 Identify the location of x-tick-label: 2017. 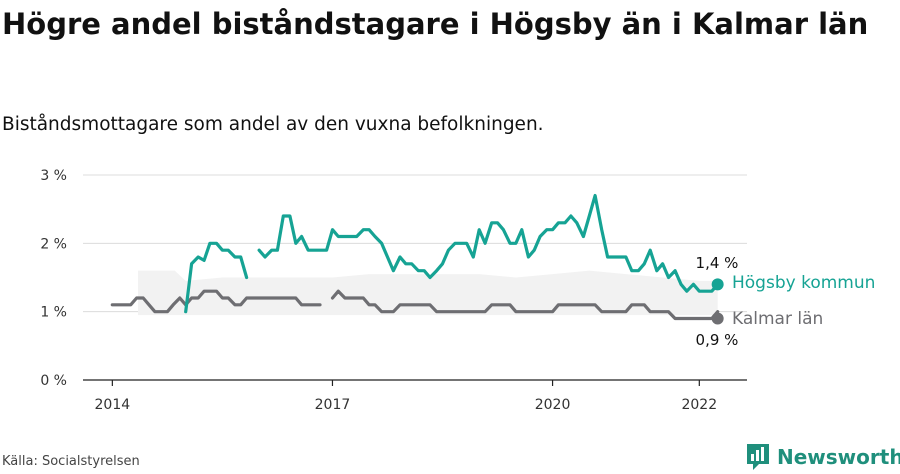
(333, 405).